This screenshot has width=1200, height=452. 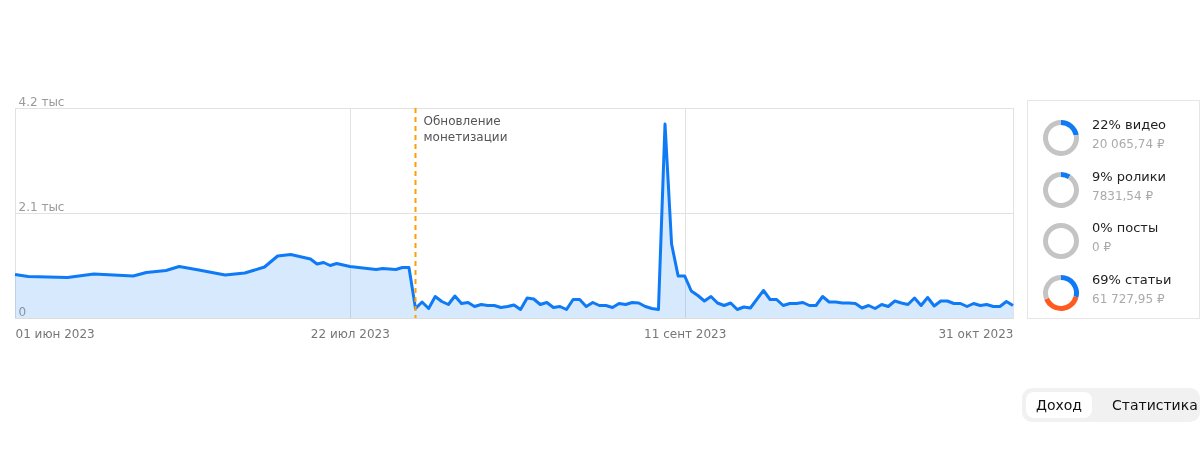 What do you see at coordinates (1128, 298) in the screenshot?
I see `text: 61 727,95 ₽` at bounding box center [1128, 298].